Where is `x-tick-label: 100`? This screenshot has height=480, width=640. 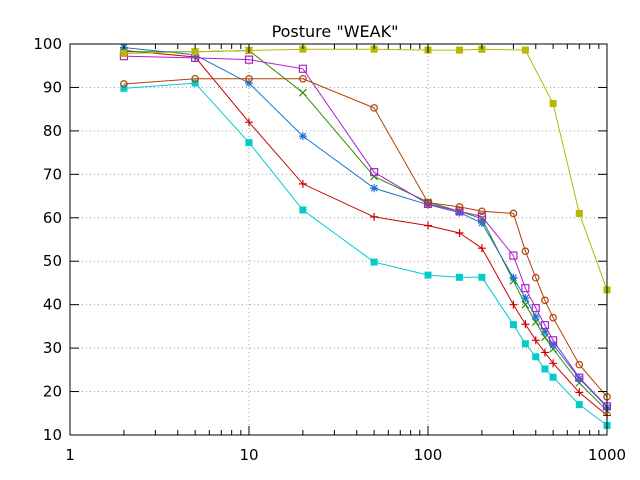
x-tick-label: 100 is located at coordinates (428, 455).